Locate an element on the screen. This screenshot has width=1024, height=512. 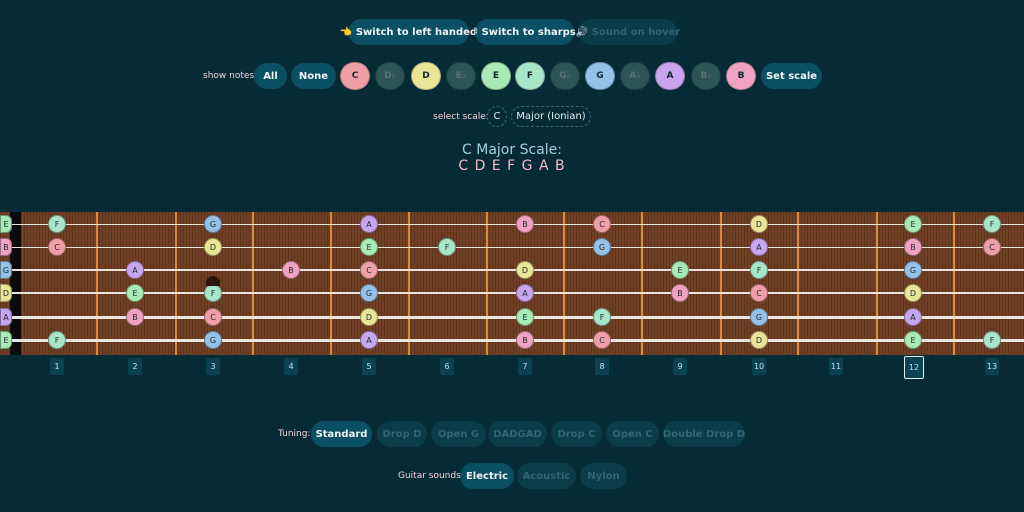
sound-option-electric: Electric is located at coordinates (487, 476).